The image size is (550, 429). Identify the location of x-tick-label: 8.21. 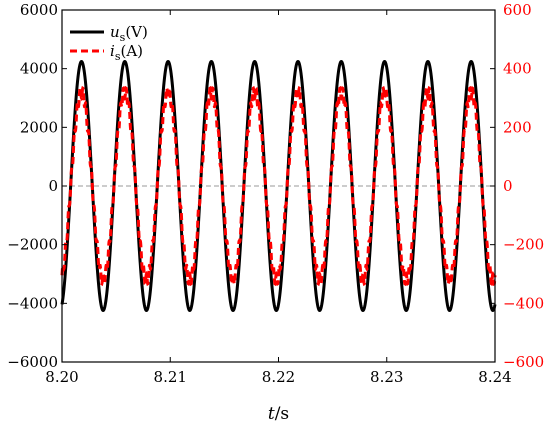
(170, 377).